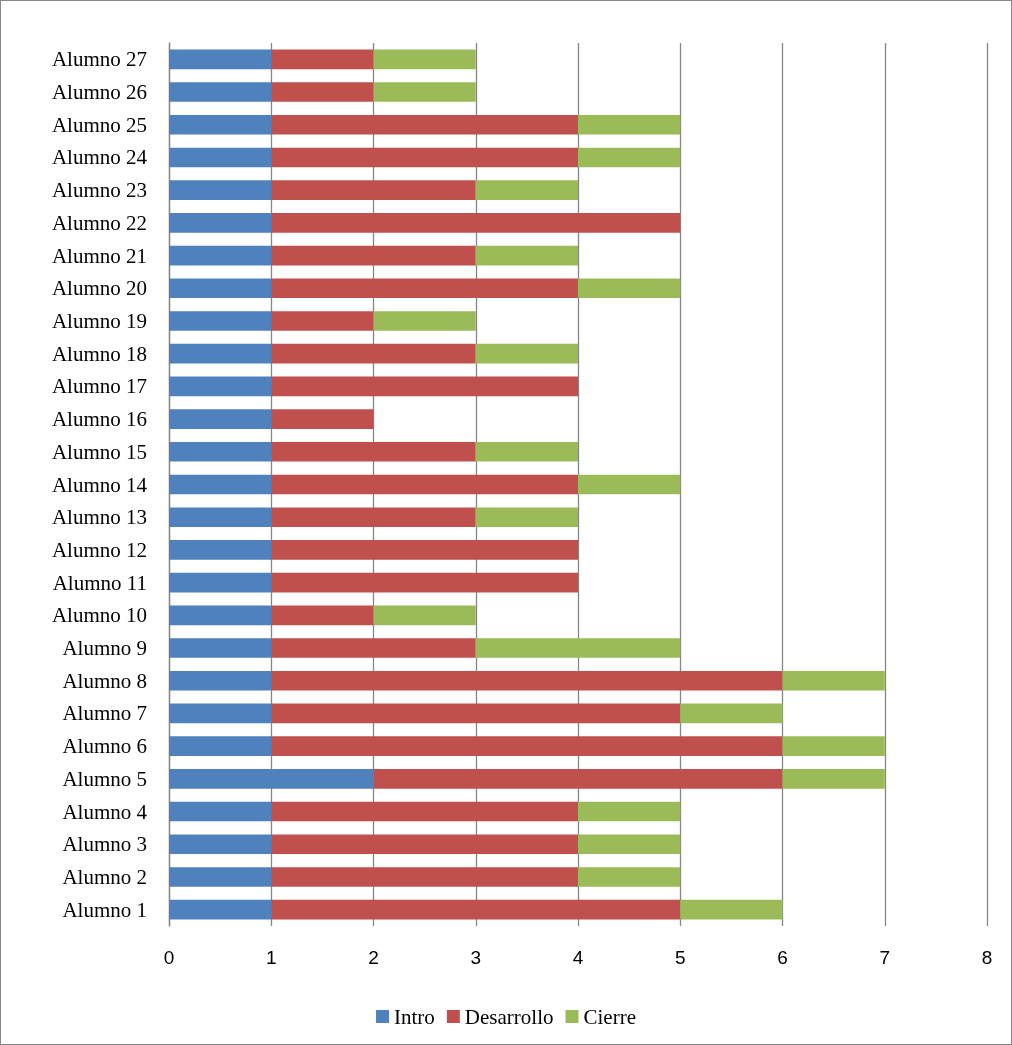 The height and width of the screenshot is (1045, 1012). Describe the element at coordinates (99, 549) in the screenshot. I see `y-tick-label: Alumno 12` at that location.